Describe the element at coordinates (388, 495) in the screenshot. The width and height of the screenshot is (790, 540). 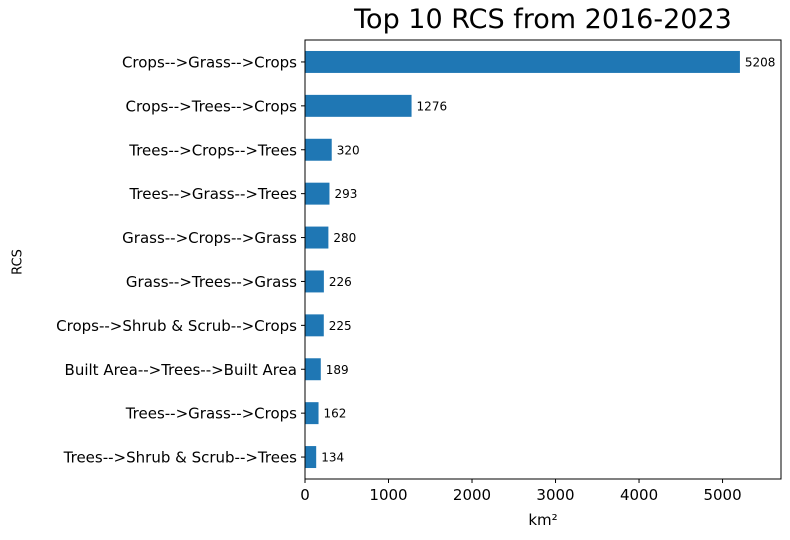
I see `x-tick-label: 1000` at that location.